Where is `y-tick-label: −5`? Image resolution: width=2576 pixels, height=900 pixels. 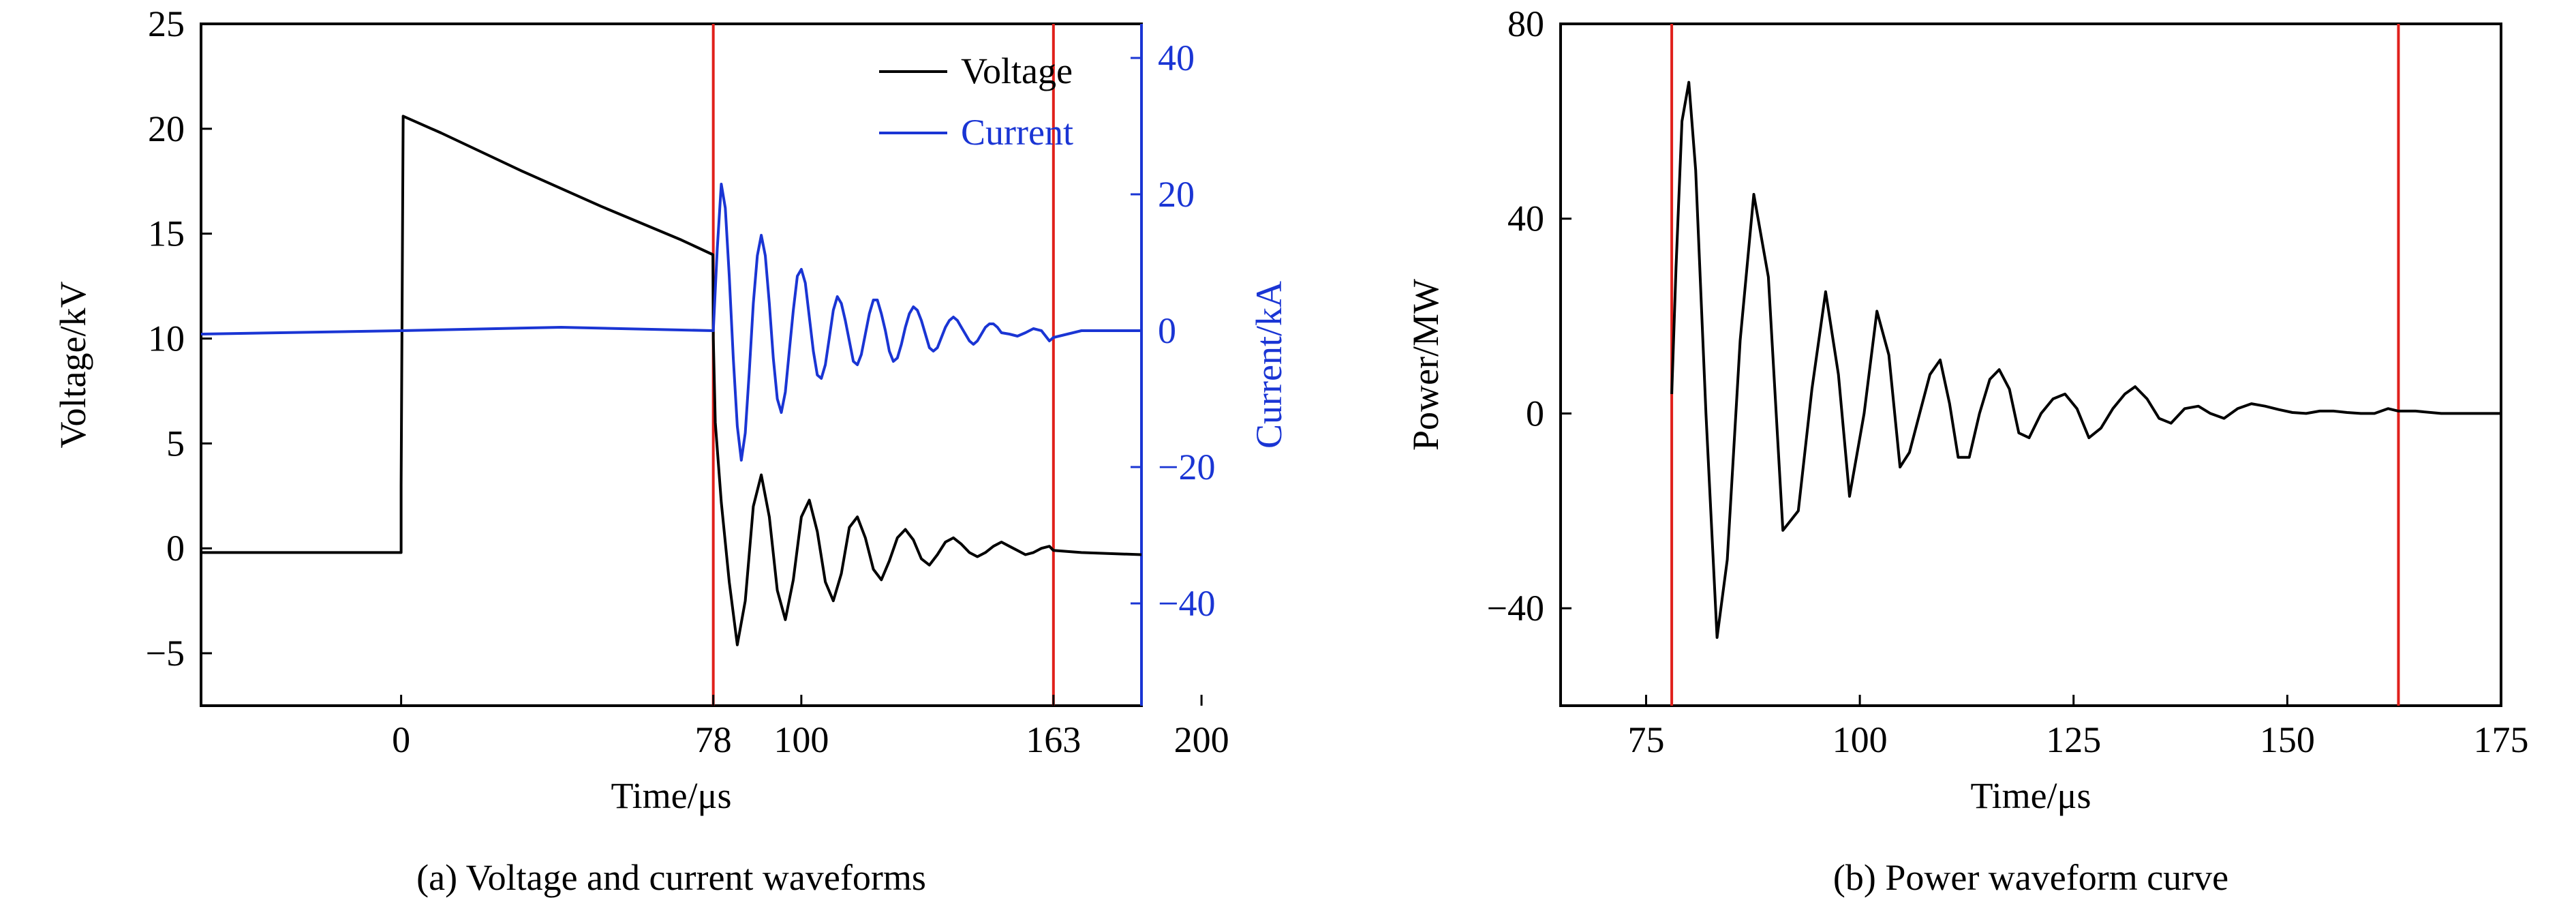
y-tick-label: −5 is located at coordinates (165, 653).